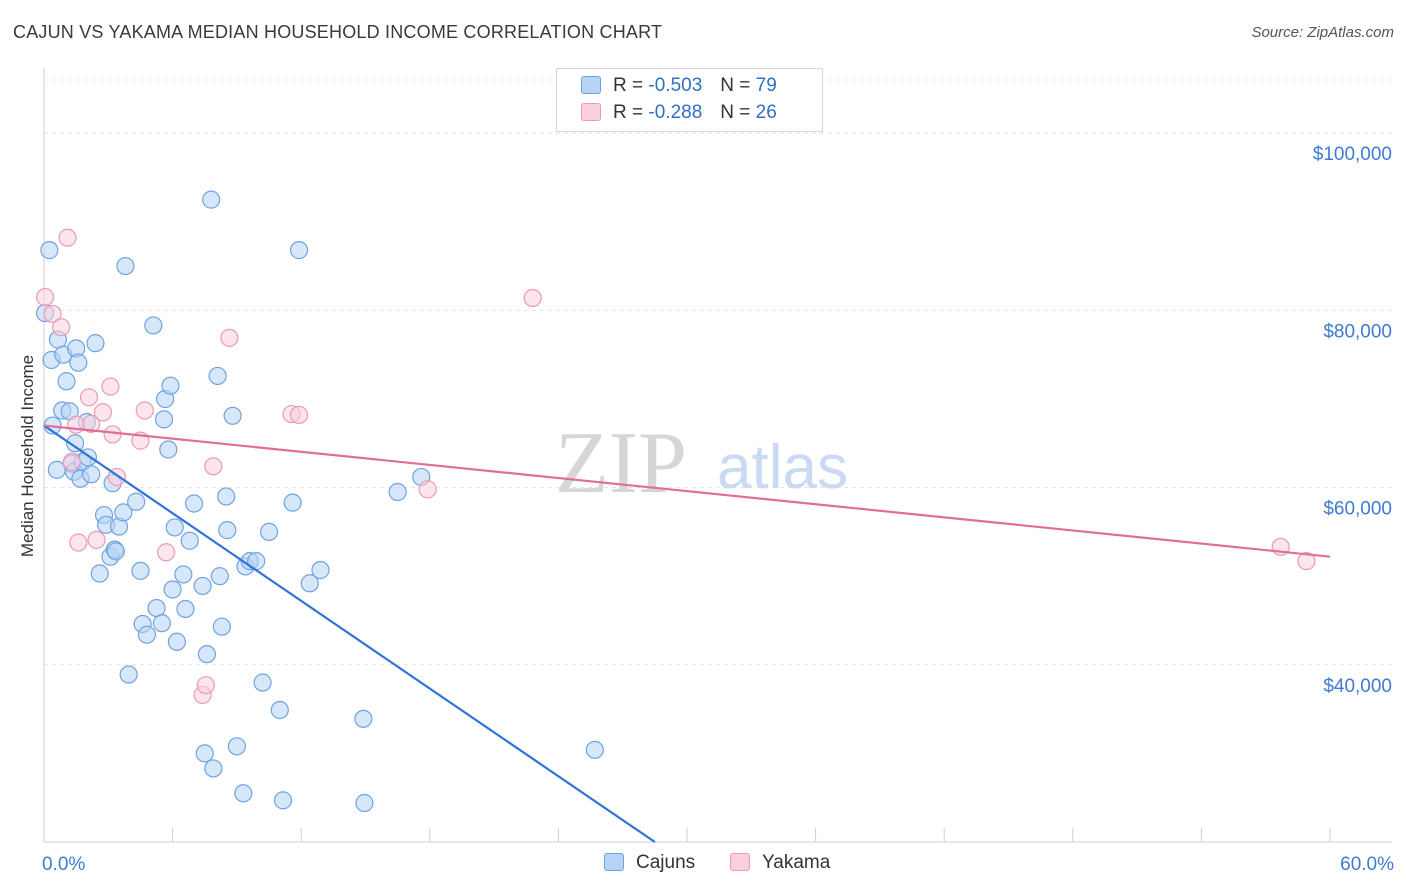  What do you see at coordinates (63, 864) in the screenshot?
I see `x-tick-label: 0.0%` at bounding box center [63, 864].